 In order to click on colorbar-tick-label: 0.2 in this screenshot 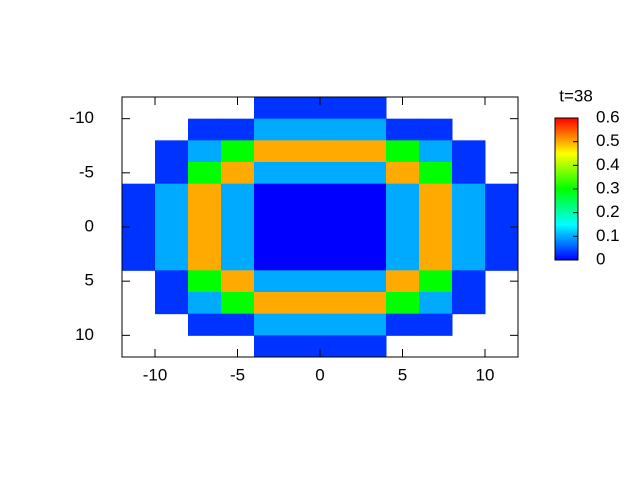, I will do `click(608, 211)`.